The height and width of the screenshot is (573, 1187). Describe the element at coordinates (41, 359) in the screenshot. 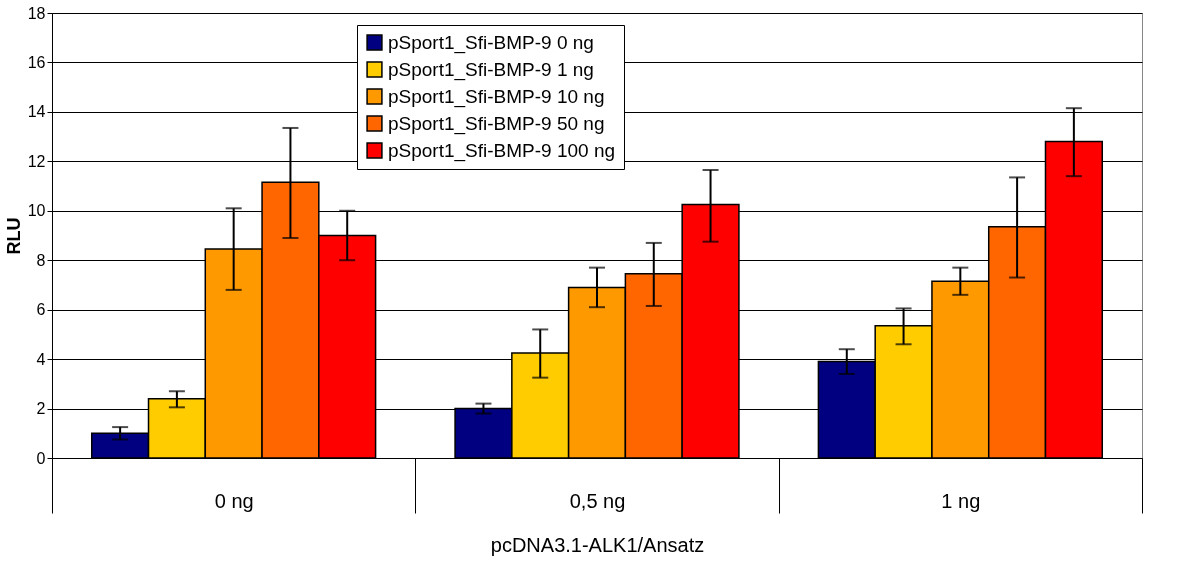

I see `y-tick-label: 4` at that location.